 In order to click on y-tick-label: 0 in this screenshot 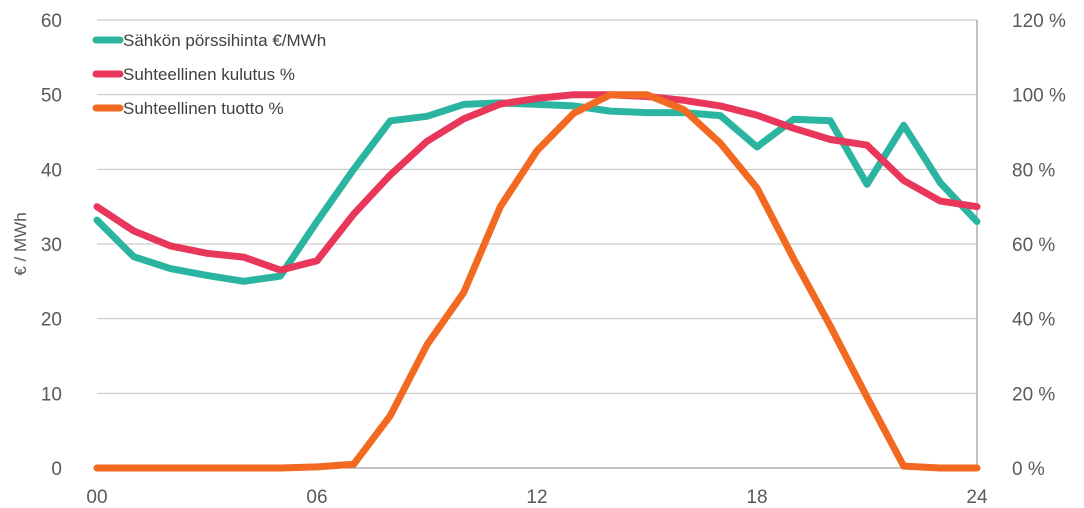, I will do `click(56, 469)`.